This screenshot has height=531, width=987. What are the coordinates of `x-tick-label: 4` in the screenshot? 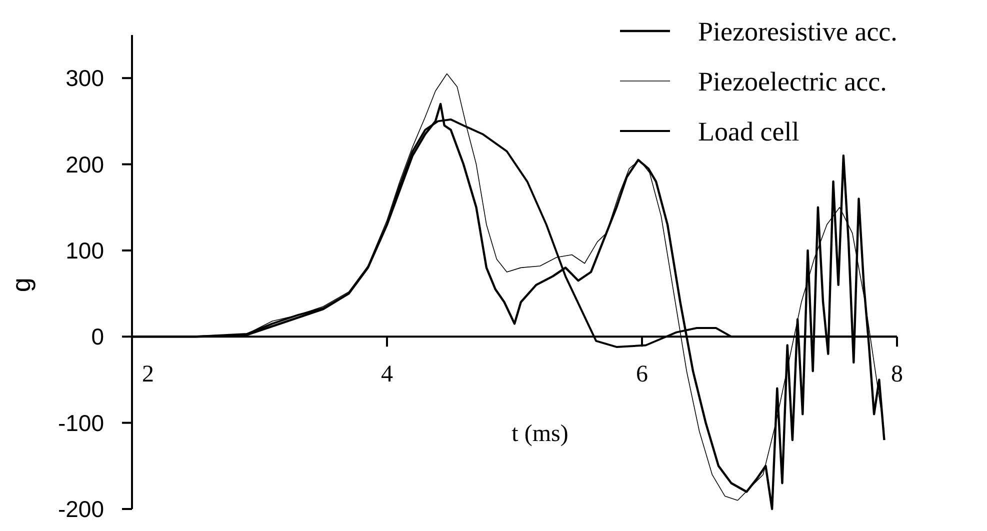 It's located at (387, 375).